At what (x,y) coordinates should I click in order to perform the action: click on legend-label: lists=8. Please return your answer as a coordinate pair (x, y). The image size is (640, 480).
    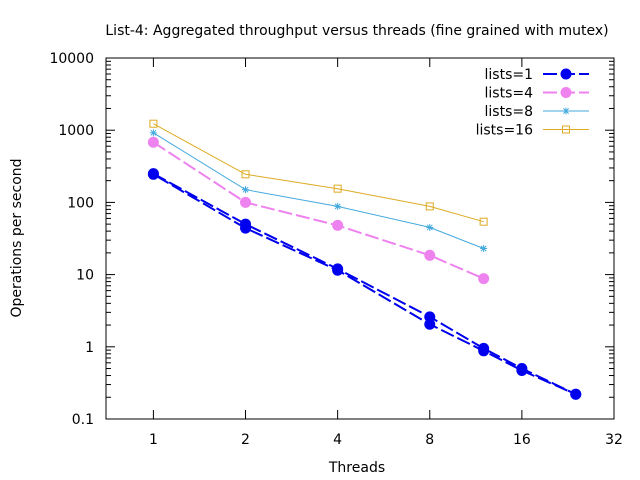
    Looking at the image, I should click on (509, 112).